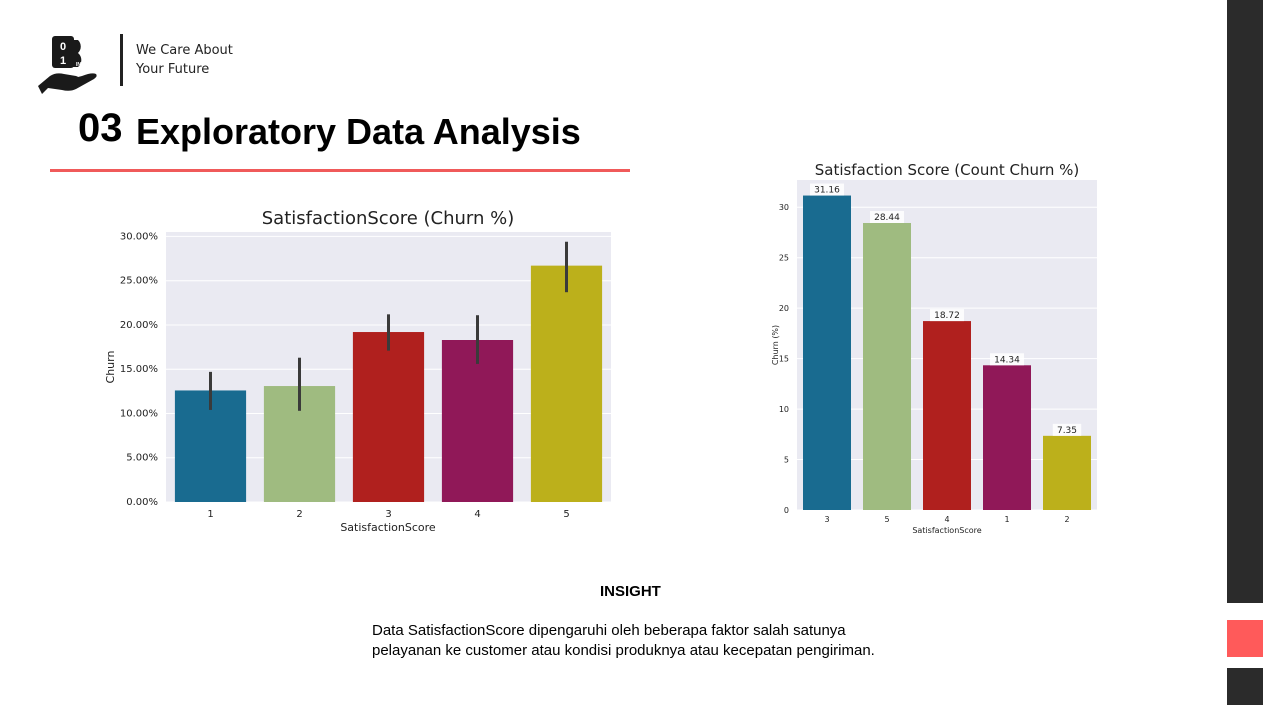 The width and height of the screenshot is (1280, 720). Describe the element at coordinates (184, 50) in the screenshot. I see `tagline-line-1: We Care About` at that location.